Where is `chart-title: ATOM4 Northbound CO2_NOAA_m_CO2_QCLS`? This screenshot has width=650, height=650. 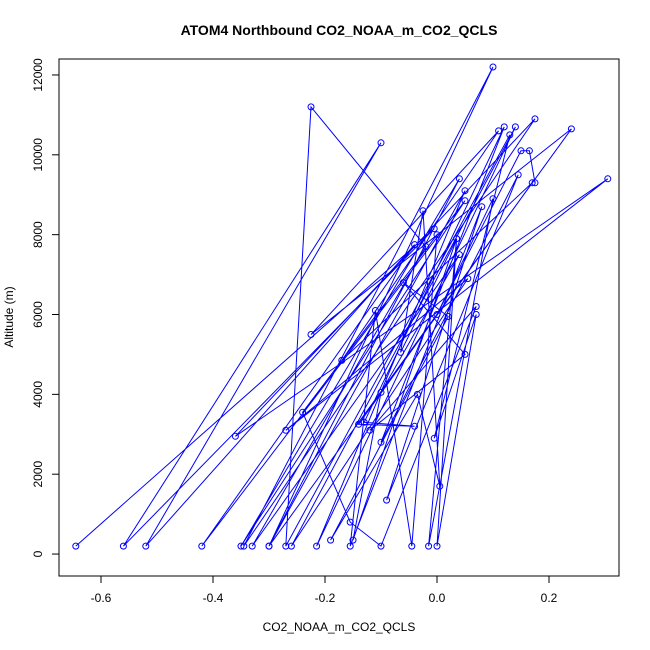 chart-title: ATOM4 Northbound CO2_NOAA_m_CO2_QCLS is located at coordinates (339, 30).